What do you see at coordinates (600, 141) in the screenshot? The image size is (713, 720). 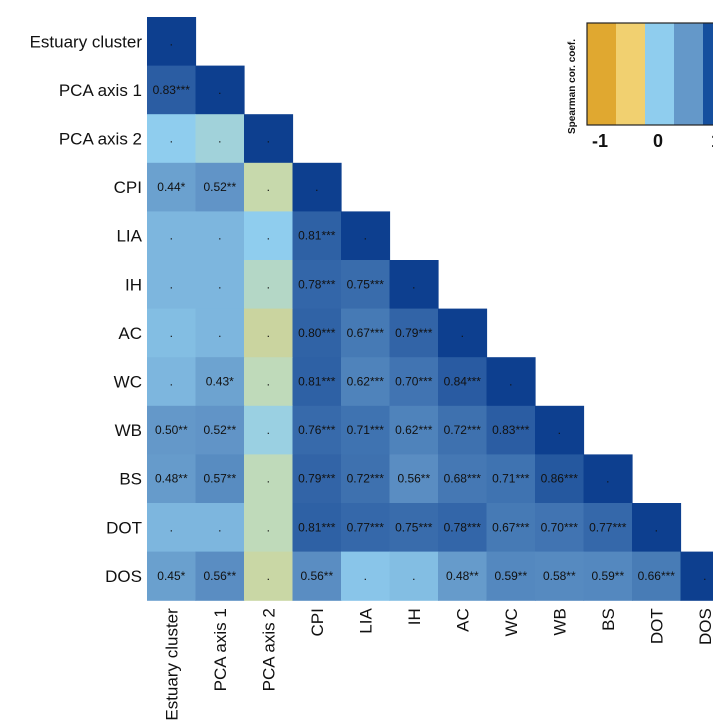 I see `legend-tick-label: -1` at bounding box center [600, 141].